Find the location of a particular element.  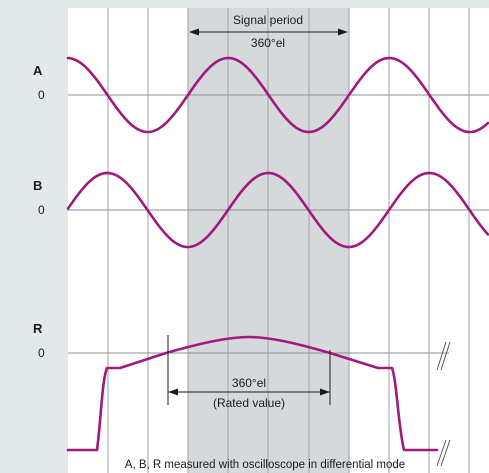

channel-a-label: A is located at coordinates (38, 70).